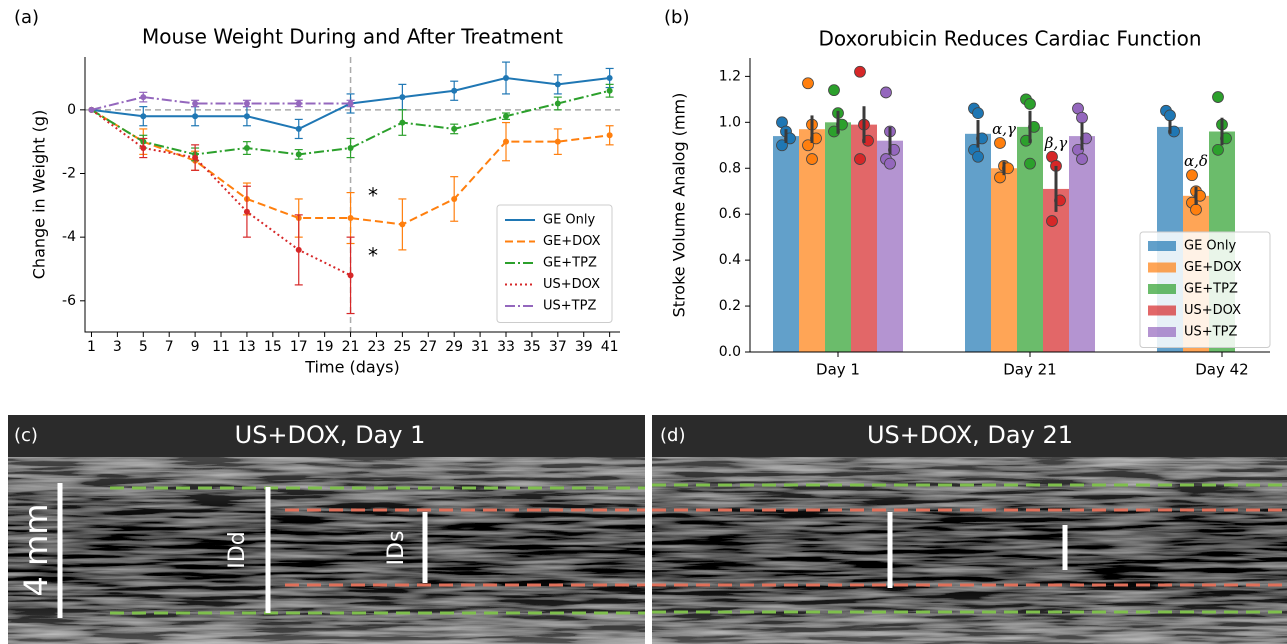  What do you see at coordinates (730, 76) in the screenshot?
I see `y-tick-label: 1.2` at bounding box center [730, 76].